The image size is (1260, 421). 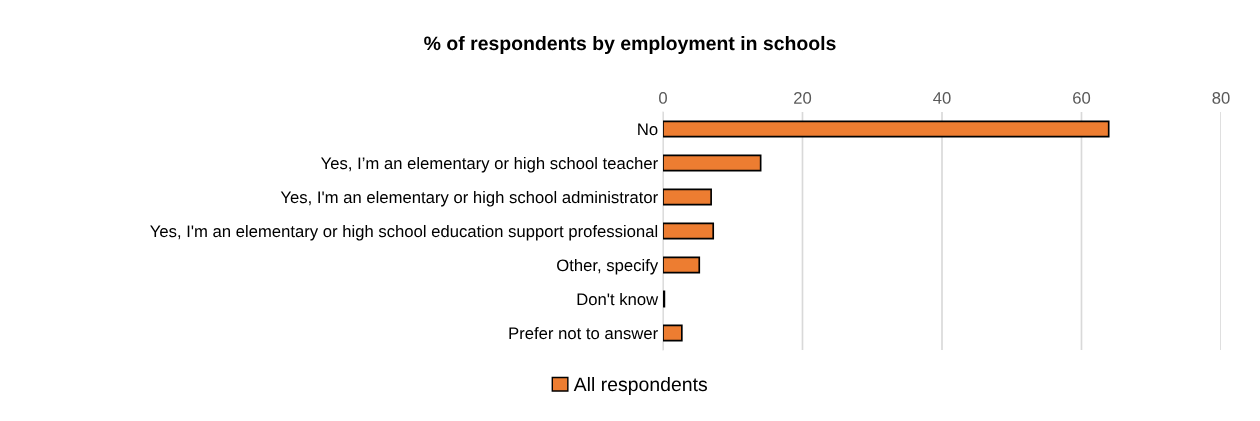 I want to click on x-tick-label: 60, so click(x=1082, y=98).